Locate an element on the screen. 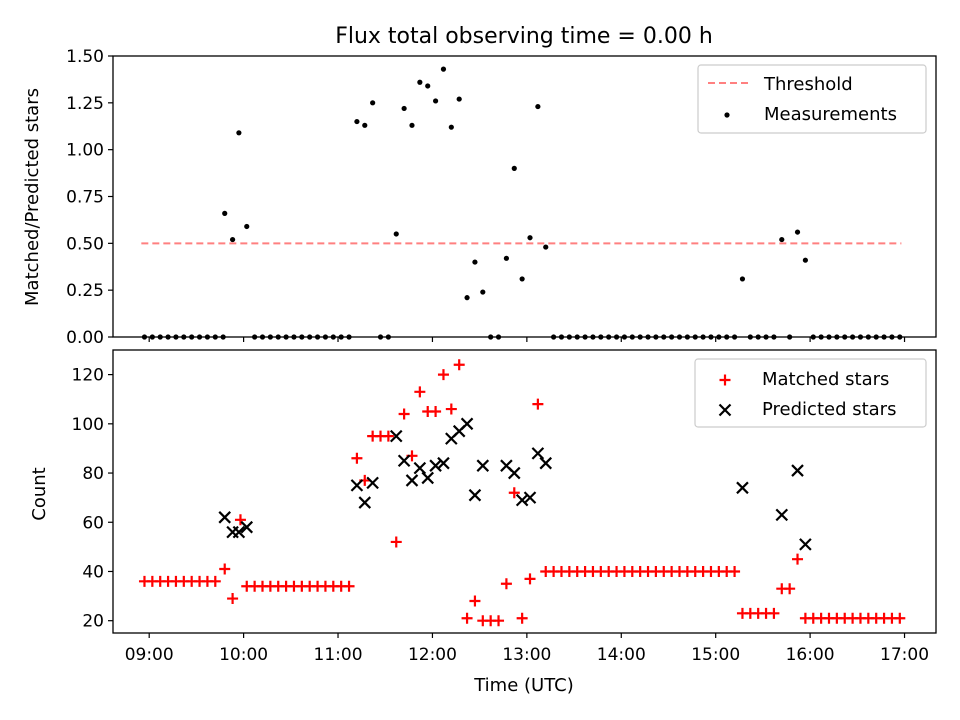  top-y-tick-label: 0.75 is located at coordinates (85, 198).